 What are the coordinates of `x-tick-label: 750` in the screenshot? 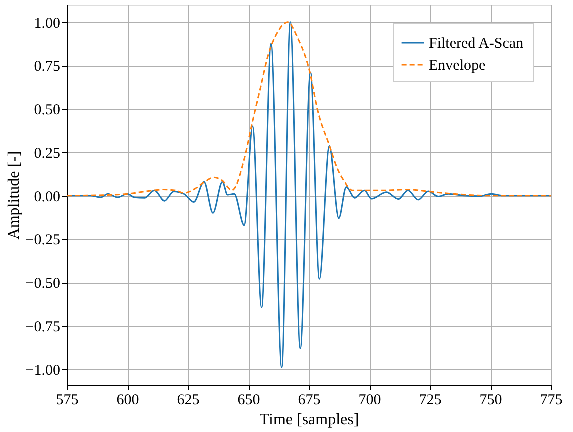 It's located at (491, 400).